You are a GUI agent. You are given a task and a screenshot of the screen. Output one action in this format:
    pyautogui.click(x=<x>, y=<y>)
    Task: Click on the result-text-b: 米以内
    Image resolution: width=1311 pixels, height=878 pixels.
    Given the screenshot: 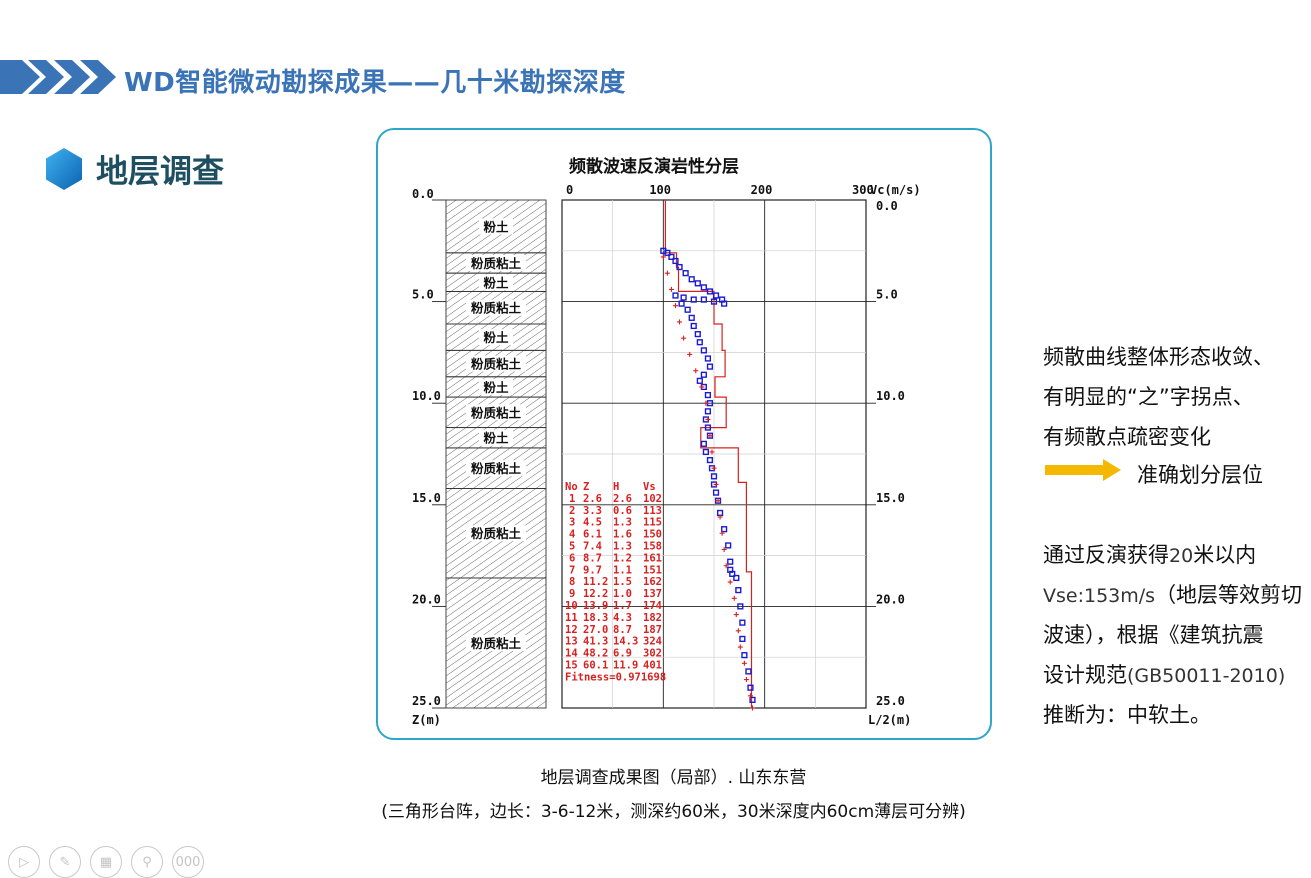 What is the action you would take?
    pyautogui.click(x=1225, y=555)
    